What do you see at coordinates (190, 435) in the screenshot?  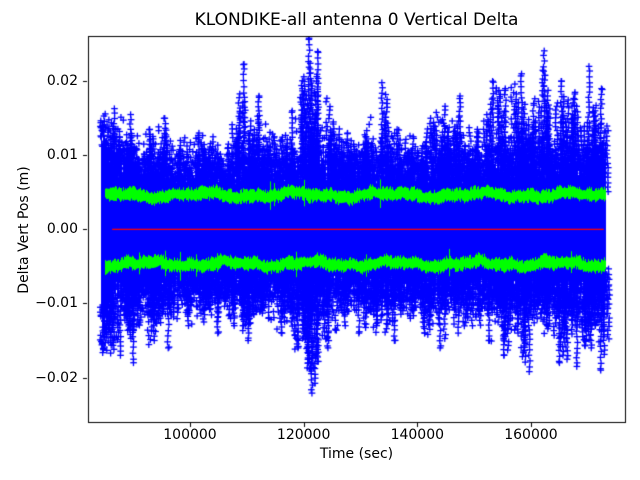 I see `x-tick-label: 100000` at bounding box center [190, 435].